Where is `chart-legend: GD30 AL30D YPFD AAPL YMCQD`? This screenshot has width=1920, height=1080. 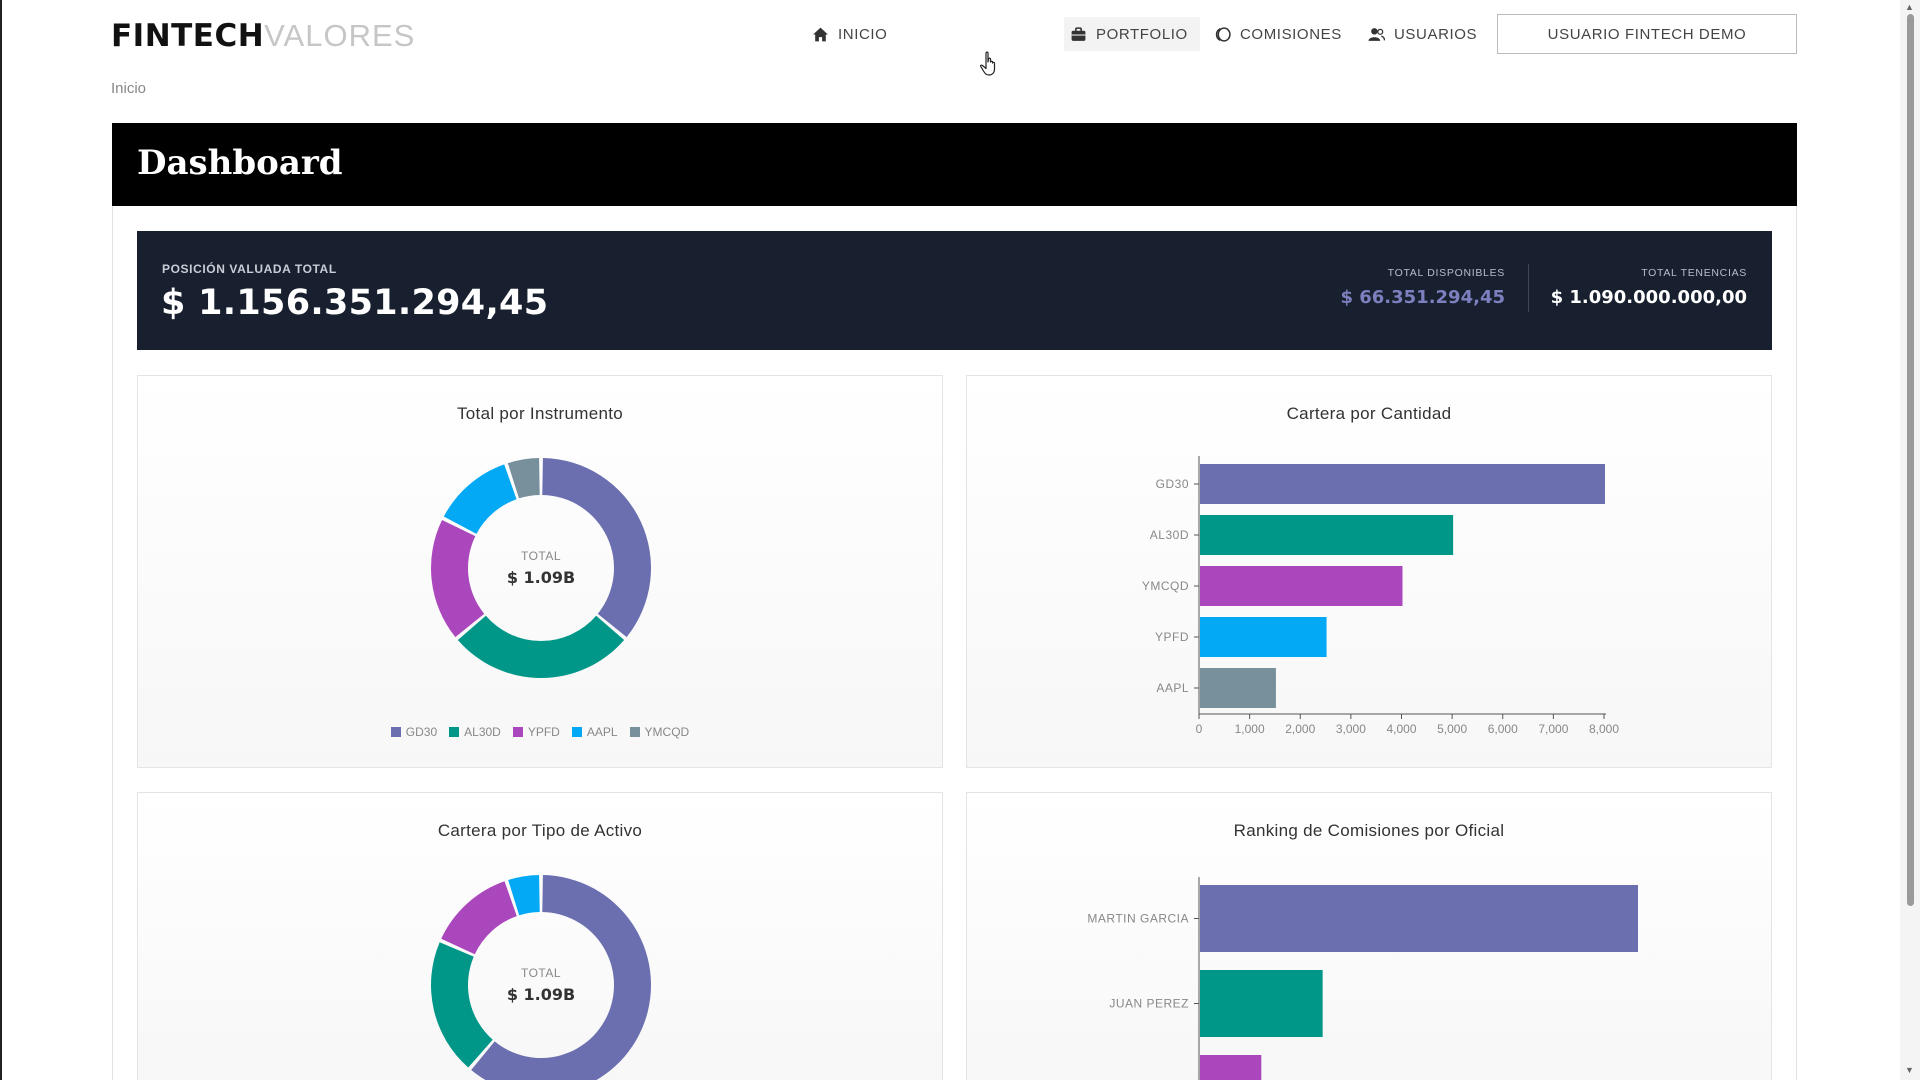
chart-legend: GD30 AL30D YPFD AAPL YMCQD is located at coordinates (540, 732).